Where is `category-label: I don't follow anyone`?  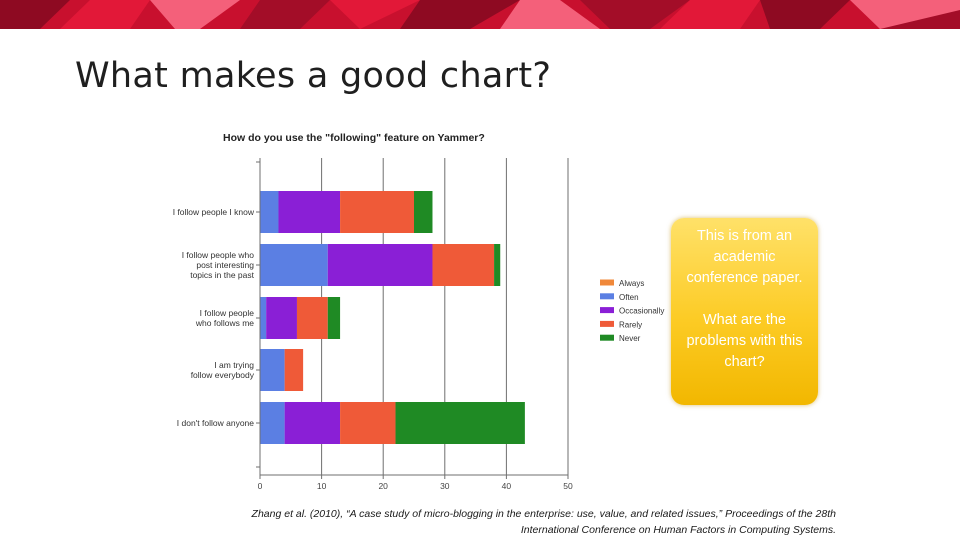 category-label: I don't follow anyone is located at coordinates (216, 423).